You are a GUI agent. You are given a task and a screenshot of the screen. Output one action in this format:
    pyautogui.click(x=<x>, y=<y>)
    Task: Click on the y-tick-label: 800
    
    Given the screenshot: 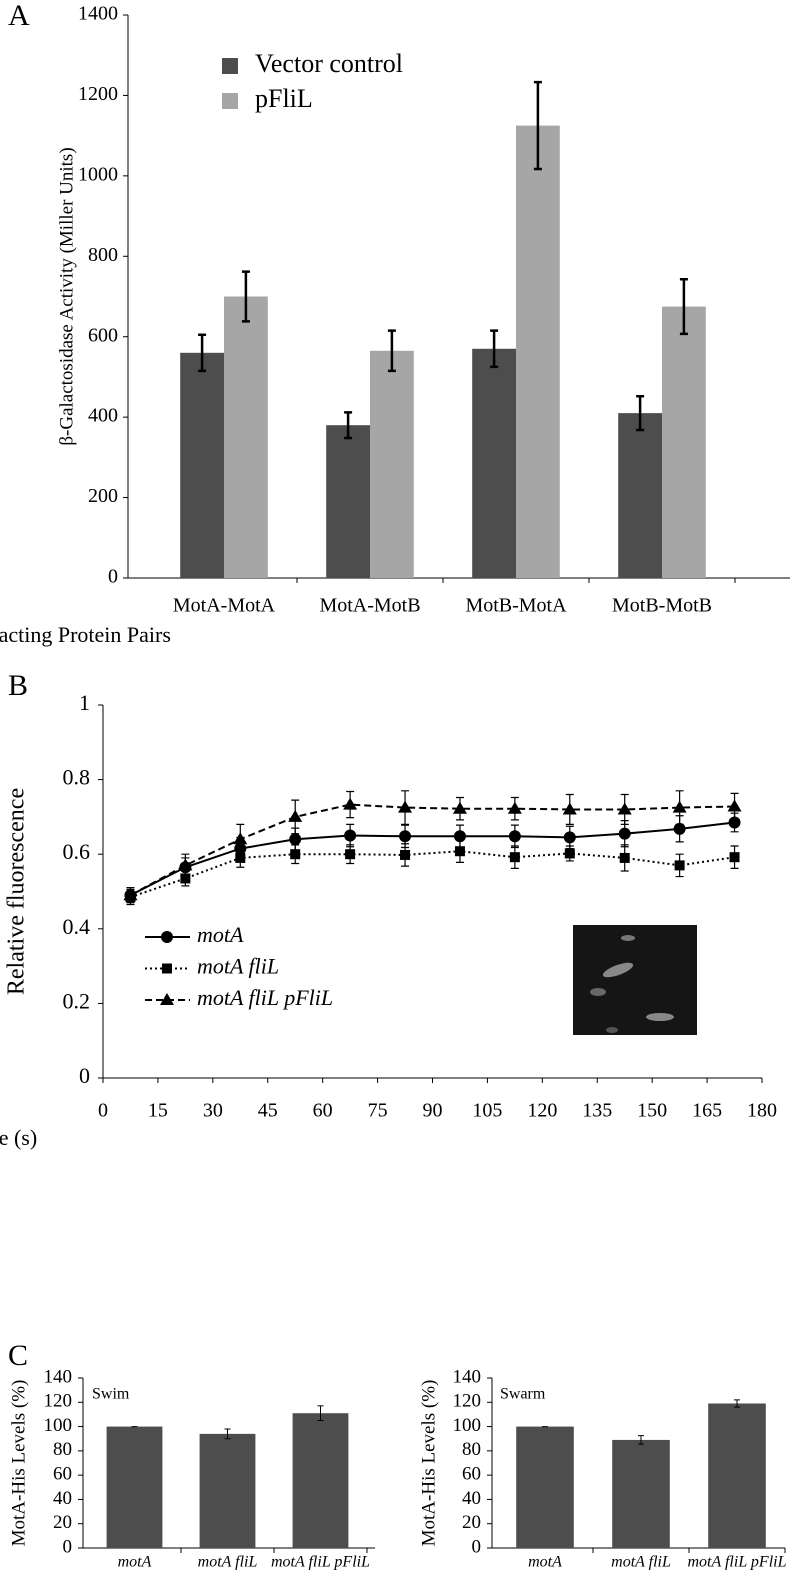 What is the action you would take?
    pyautogui.click(x=103, y=255)
    